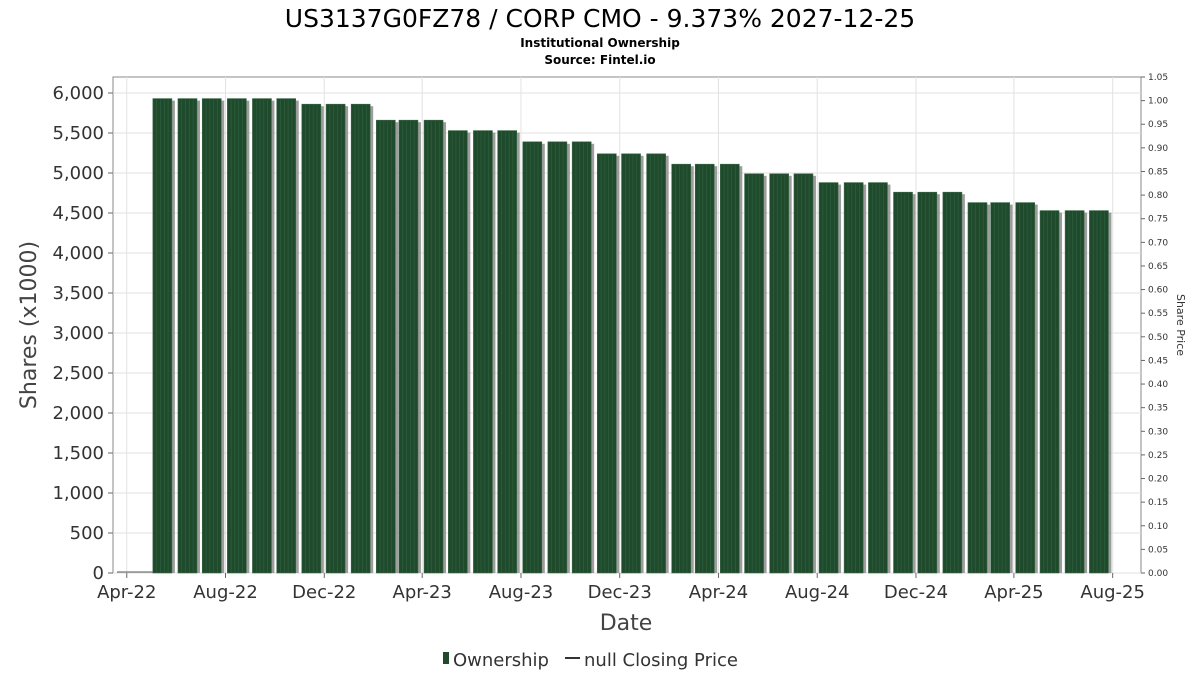 The width and height of the screenshot is (1200, 675). What do you see at coordinates (78, 173) in the screenshot?
I see `y-tick-label: 5,000` at bounding box center [78, 173].